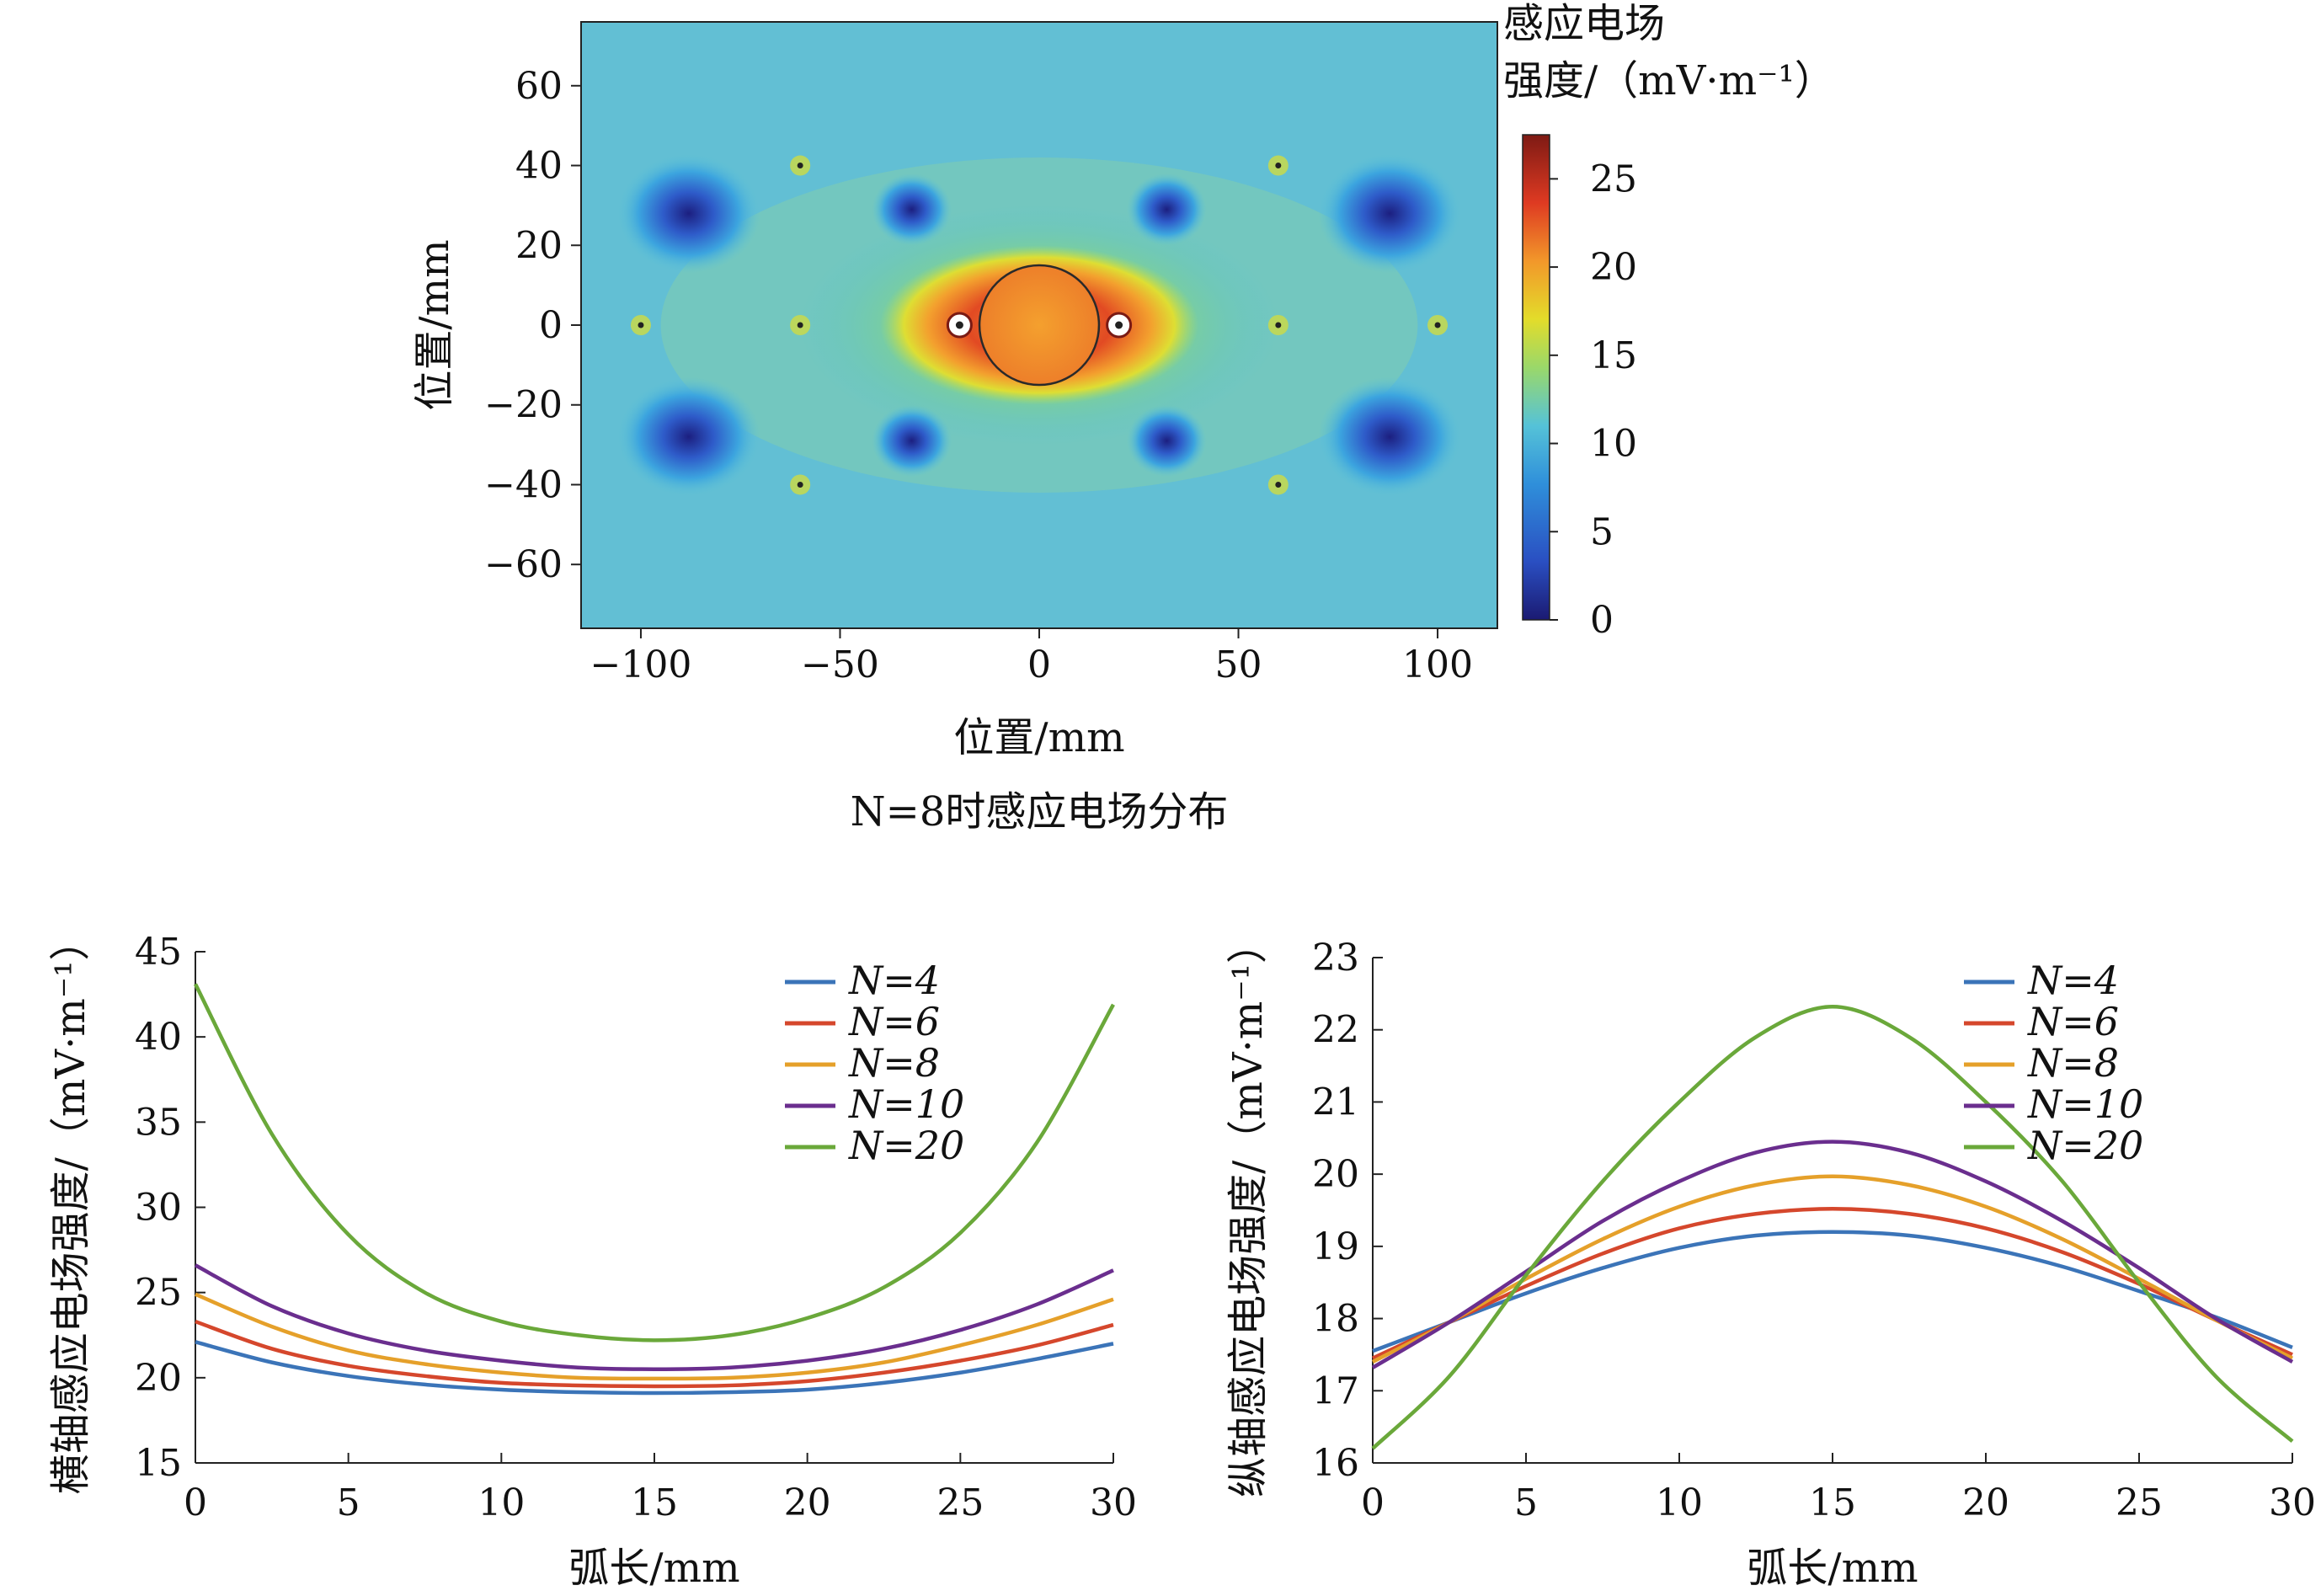 This screenshot has width=2321, height=1596. I want to click on field-plot, so click(1039, 325).